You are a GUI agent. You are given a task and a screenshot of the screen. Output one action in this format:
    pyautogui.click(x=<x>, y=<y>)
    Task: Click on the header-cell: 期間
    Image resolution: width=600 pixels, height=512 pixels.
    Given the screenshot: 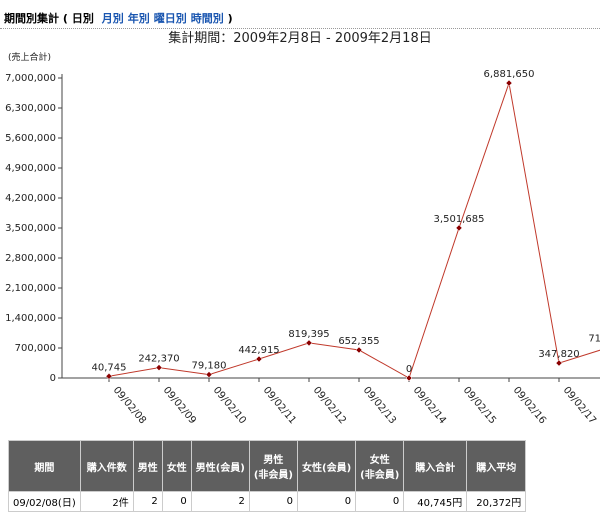 What is the action you would take?
    pyautogui.click(x=44, y=466)
    